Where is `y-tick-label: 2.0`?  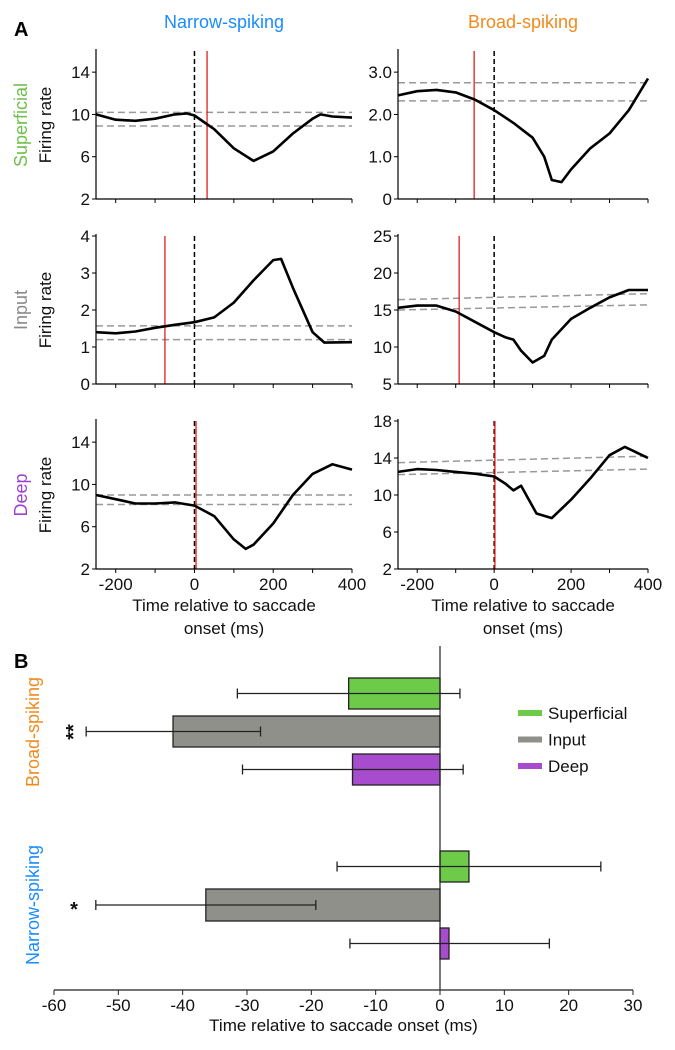
y-tick-label: 2.0 is located at coordinates (380, 114).